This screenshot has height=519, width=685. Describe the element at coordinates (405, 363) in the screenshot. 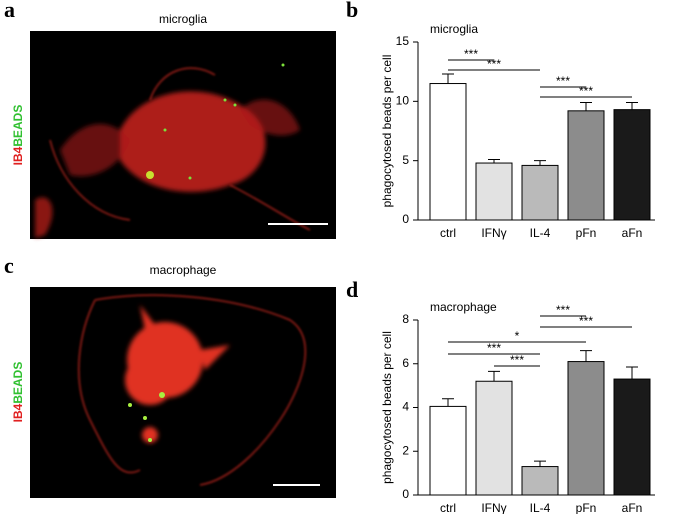

I see `y-tick-label: 6` at that location.